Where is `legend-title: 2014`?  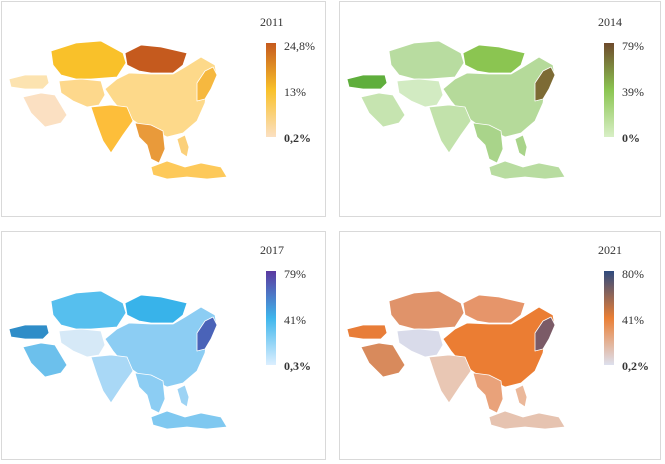 legend-title: 2014 is located at coordinates (610, 22).